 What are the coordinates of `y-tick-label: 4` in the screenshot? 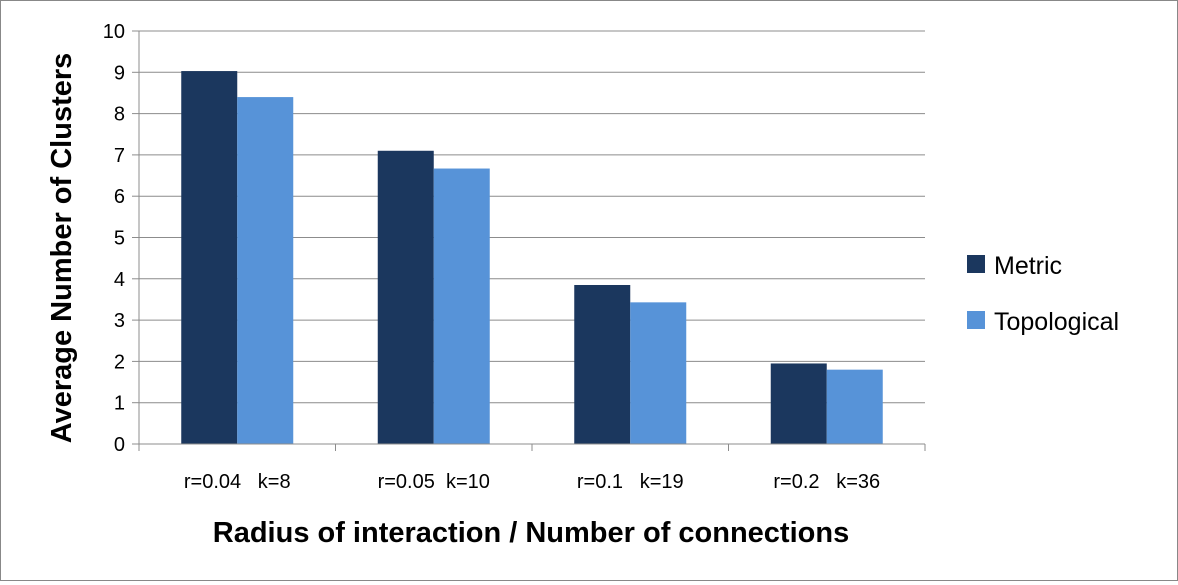 It's located at (119, 280).